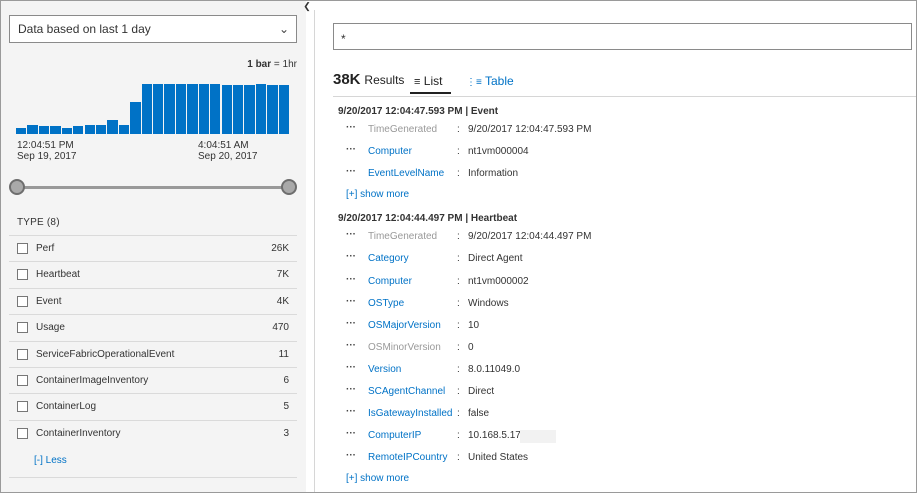 This screenshot has height=493, width=917. What do you see at coordinates (408, 458) in the screenshot?
I see `field-key: RemoteIPCountry` at bounding box center [408, 458].